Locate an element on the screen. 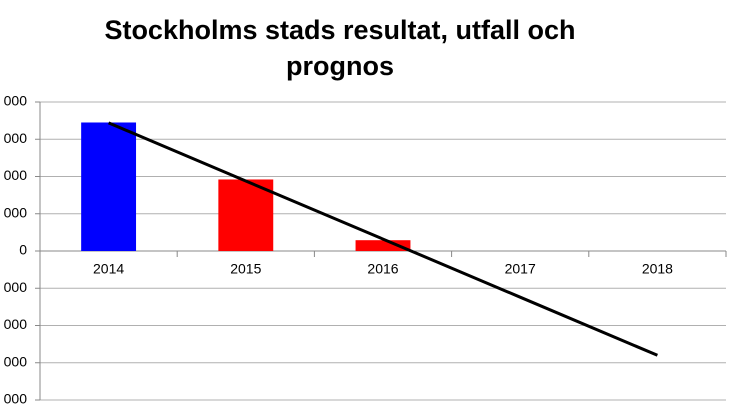 This screenshot has width=746, height=419. y-tick-label: -4 000 is located at coordinates (13, 399).